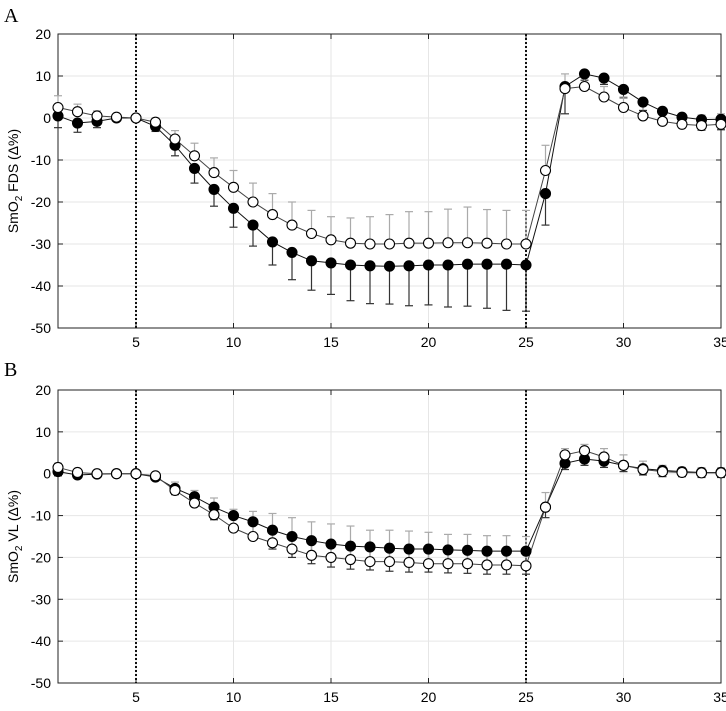  I want to click on y-tick-label: -10, so click(41, 160).